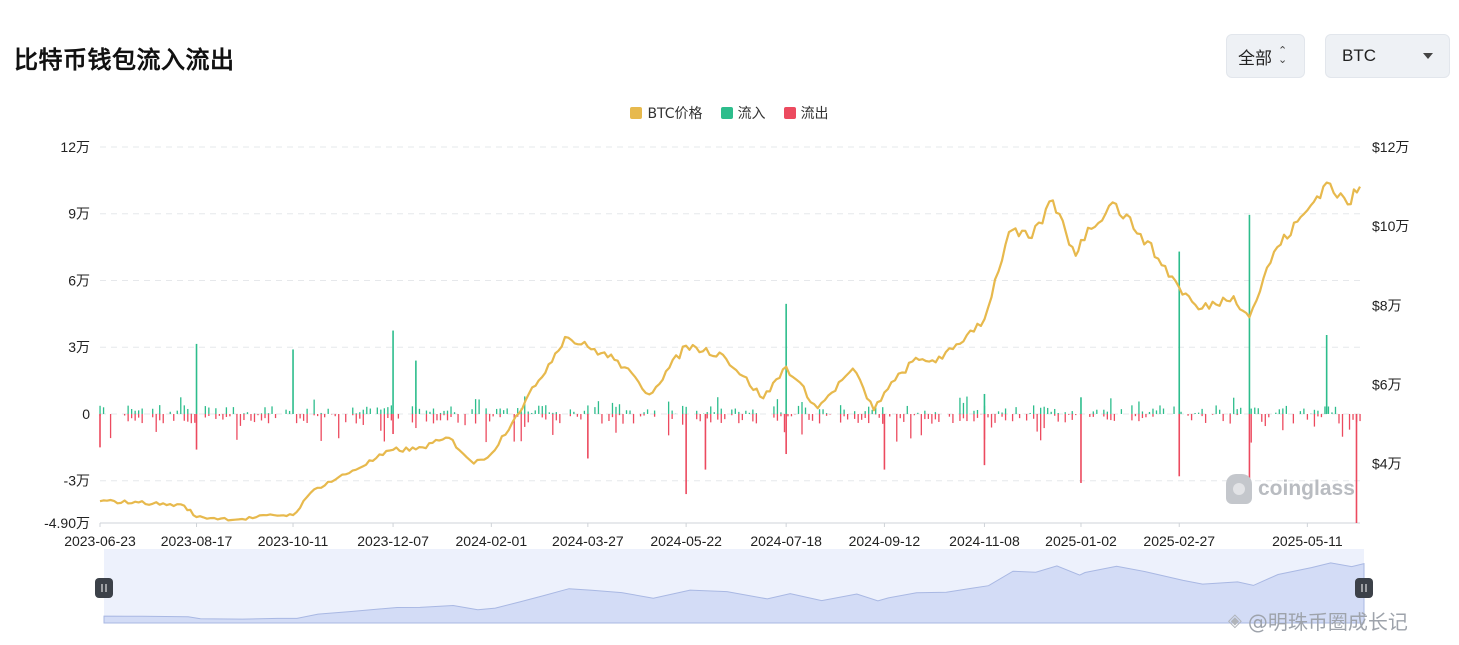  What do you see at coordinates (984, 541) in the screenshot?
I see `x-tick-label: 2024-11-08` at bounding box center [984, 541].